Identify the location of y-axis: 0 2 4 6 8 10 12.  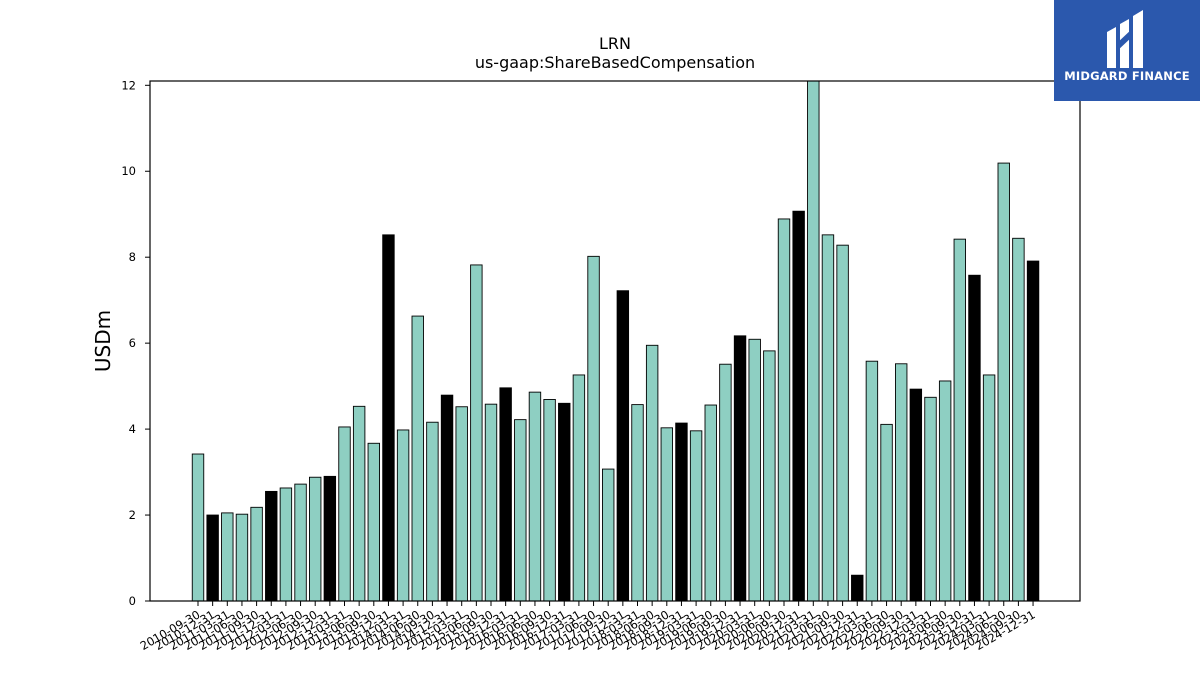
(135, 343).